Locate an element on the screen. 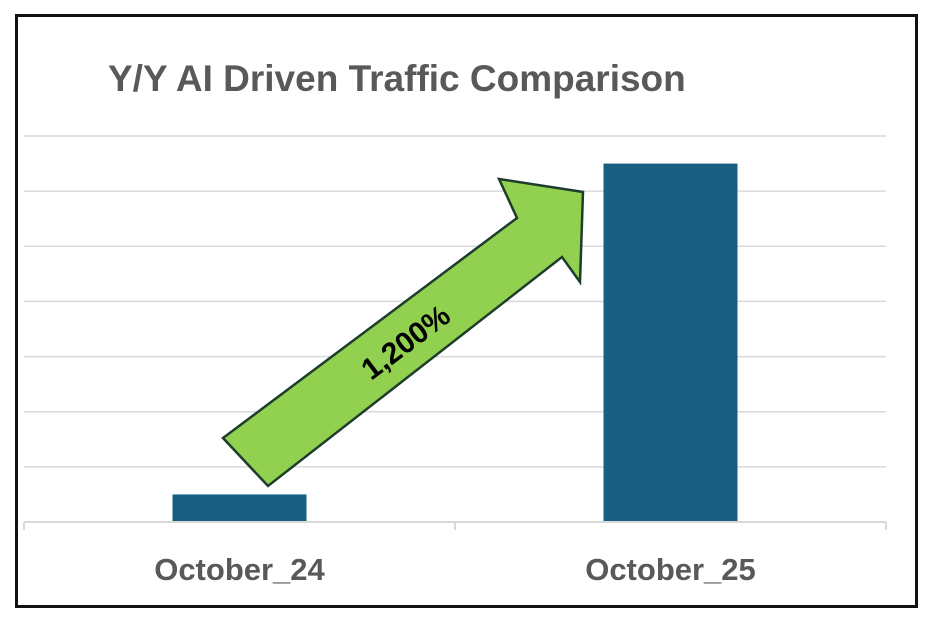 Image resolution: width=930 pixels, height=622 pixels. x-axis-ticks is located at coordinates (455, 526).